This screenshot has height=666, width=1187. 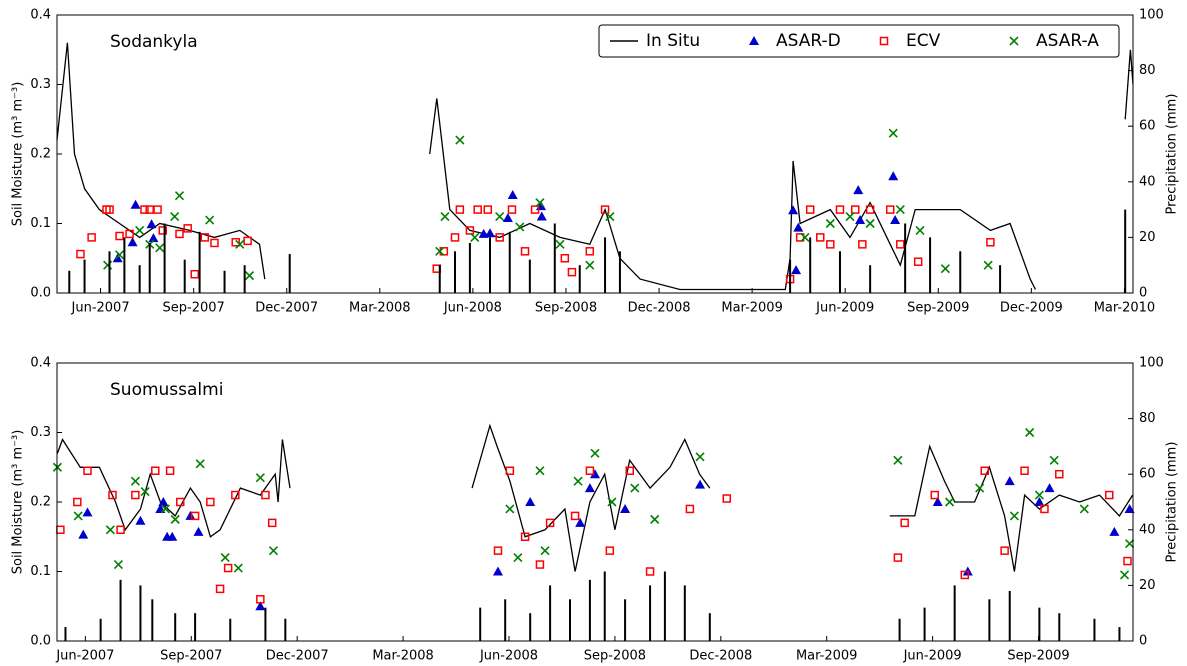 I want to click on x-tick-label: Mar-2010, so click(x=1124, y=308).